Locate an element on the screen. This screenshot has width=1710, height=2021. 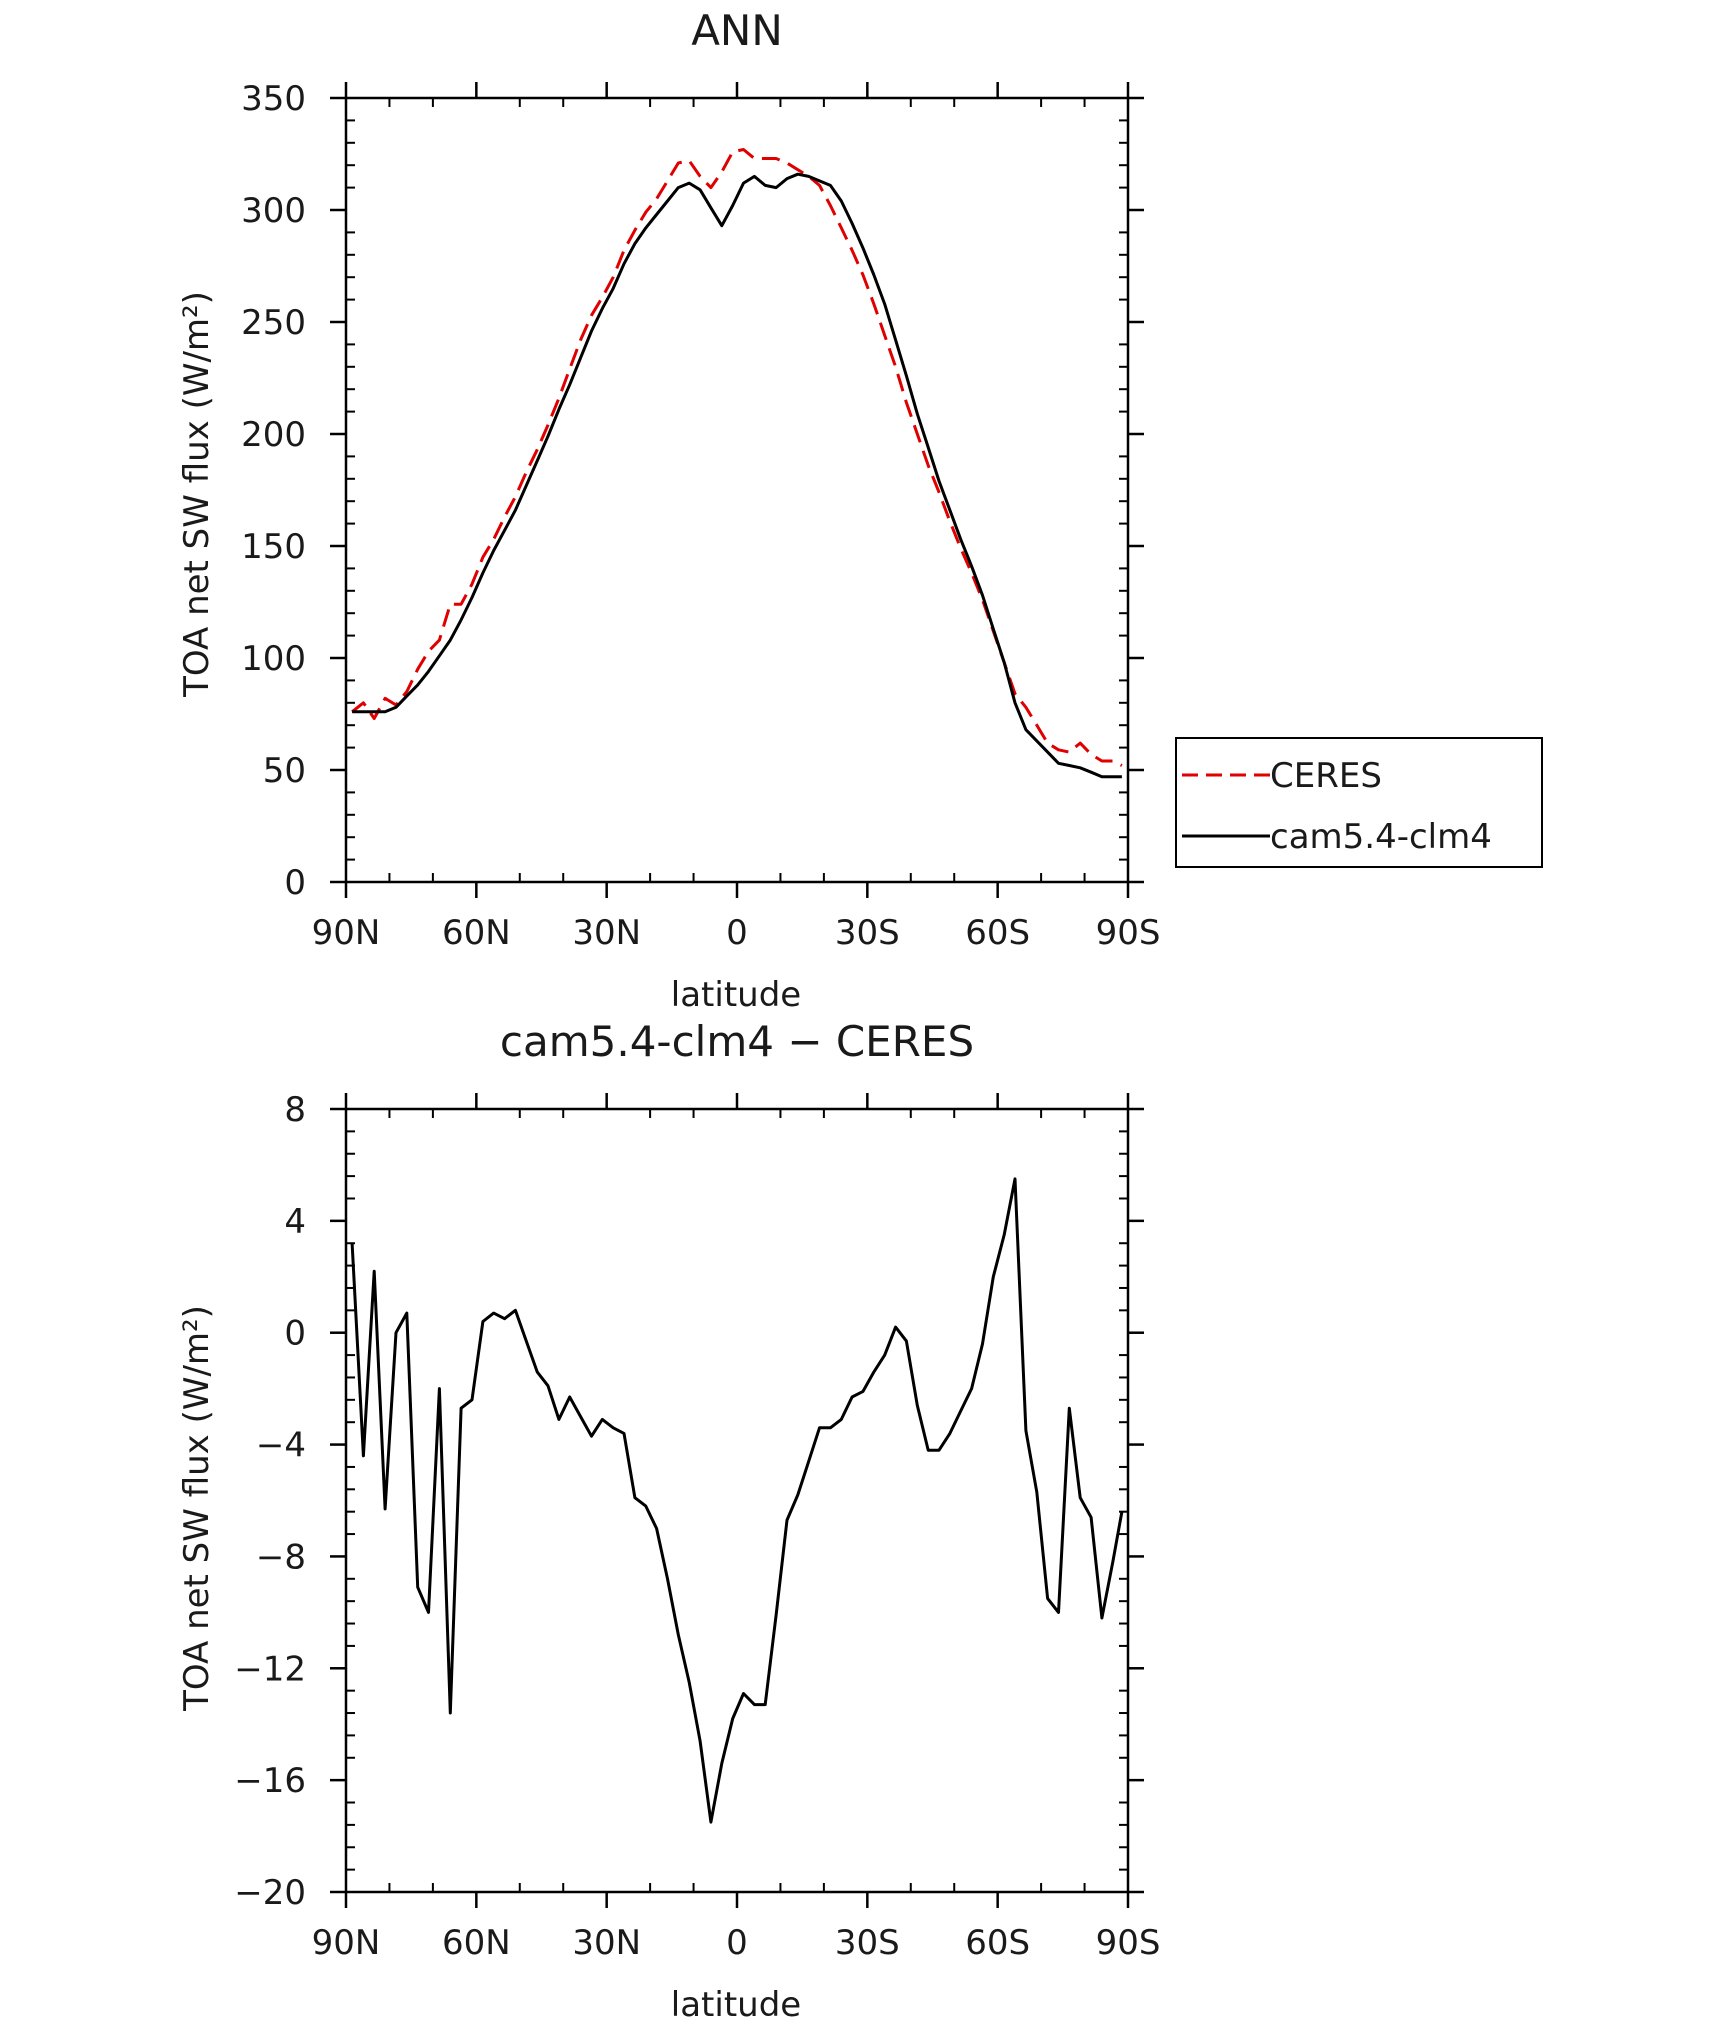
bottom-chart-ylabel: TOA net SW flux (W/m²) is located at coordinates (197, 1508).